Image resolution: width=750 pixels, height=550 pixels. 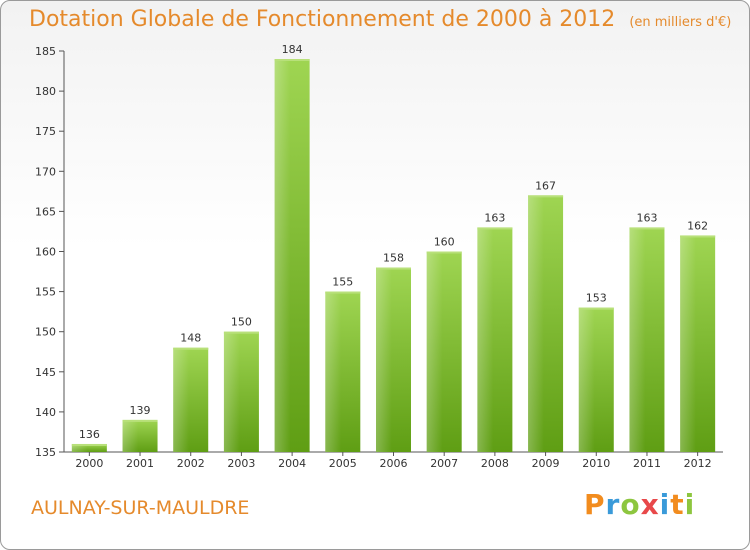 What do you see at coordinates (595, 504) in the screenshot?
I see `logo-letter: P` at bounding box center [595, 504].